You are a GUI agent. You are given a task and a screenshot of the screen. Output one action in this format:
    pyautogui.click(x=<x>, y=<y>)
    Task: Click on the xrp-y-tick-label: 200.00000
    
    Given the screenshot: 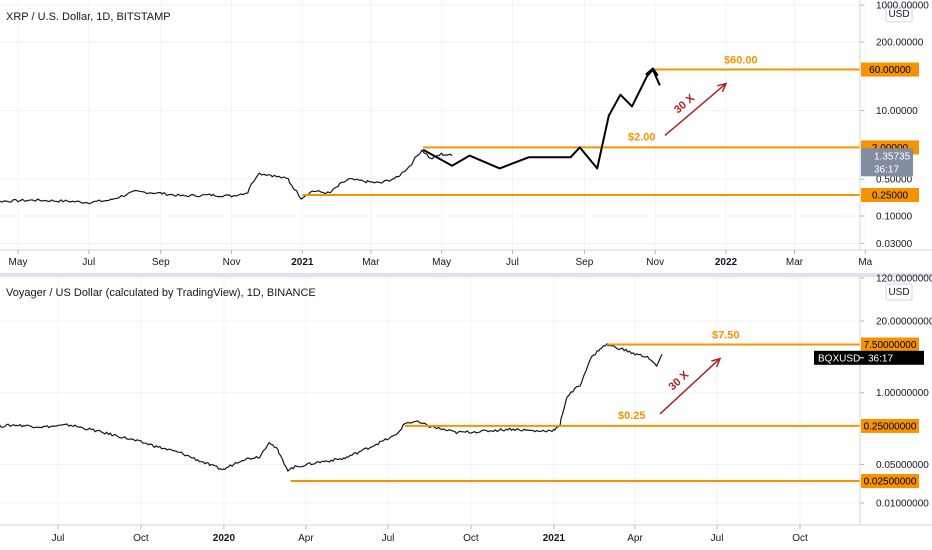 What is the action you would take?
    pyautogui.click(x=900, y=43)
    